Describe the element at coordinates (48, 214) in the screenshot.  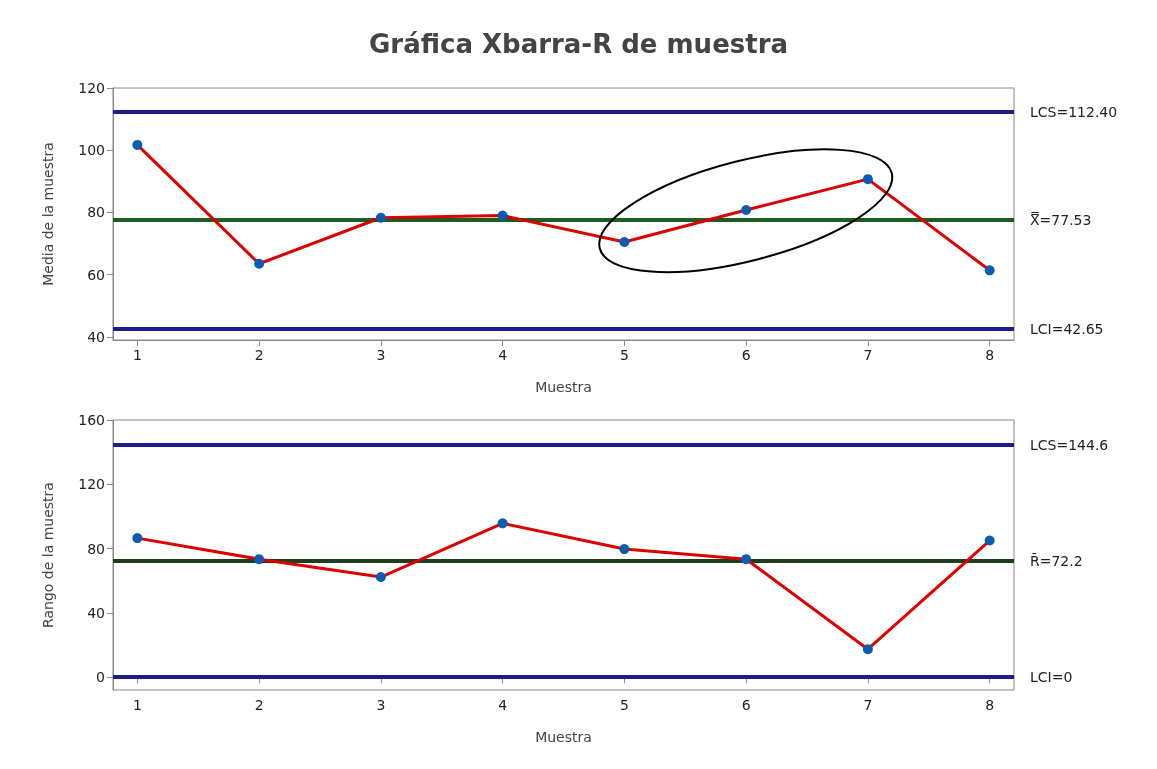
I see `y-axis-title: Media de la muestra` at that location.